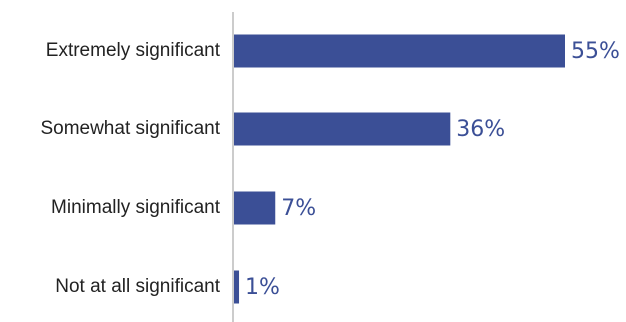 Image resolution: width=626 pixels, height=322 pixels. I want to click on value-label-0: 55%, so click(595, 51).